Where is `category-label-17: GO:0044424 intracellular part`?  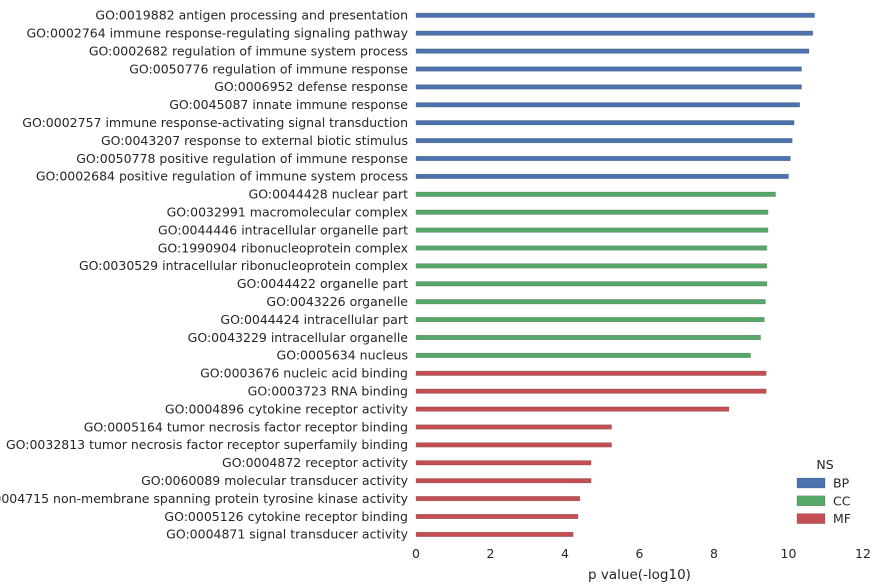 category-label-17: GO:0044424 intracellular part is located at coordinates (314, 319).